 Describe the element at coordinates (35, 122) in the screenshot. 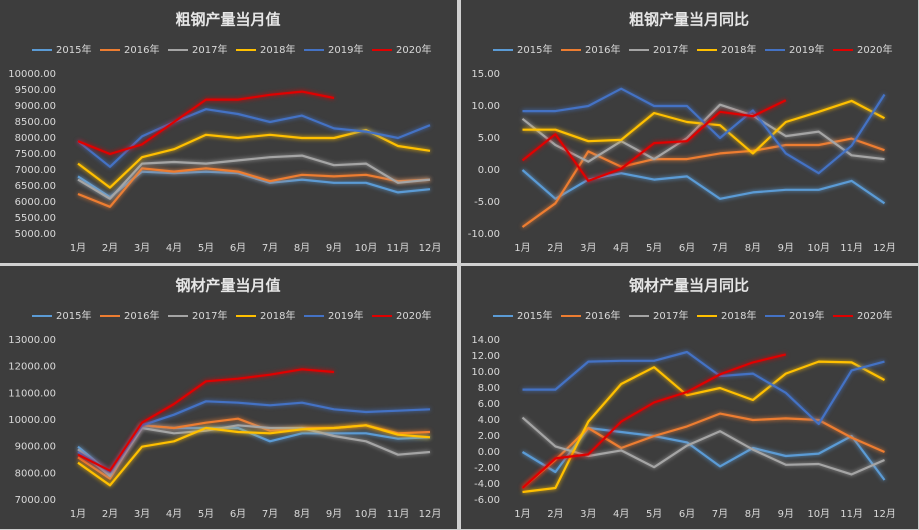

I see `y-tick-label: 8500.00` at that location.